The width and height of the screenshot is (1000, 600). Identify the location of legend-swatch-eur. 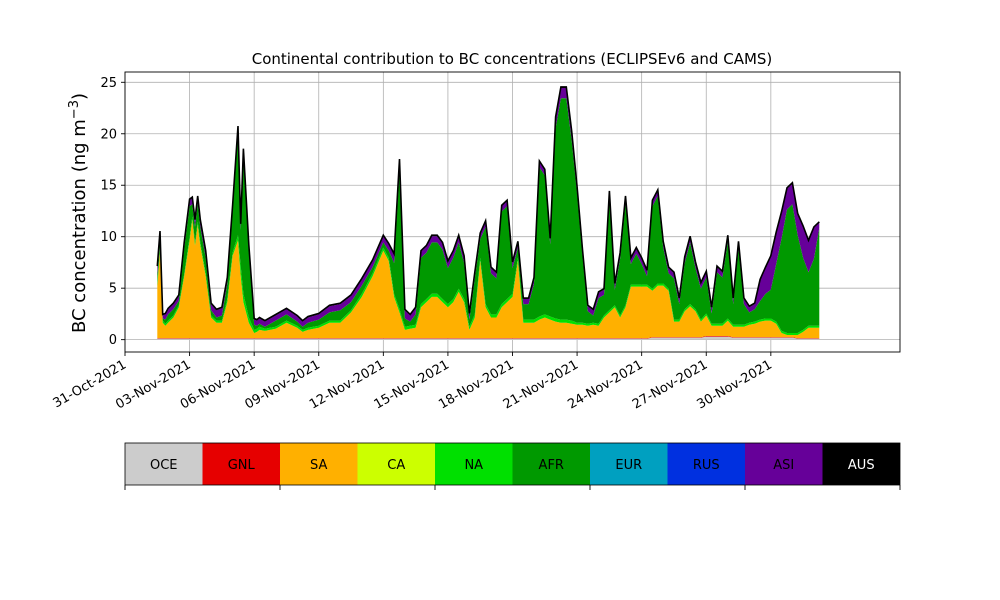
(629, 464).